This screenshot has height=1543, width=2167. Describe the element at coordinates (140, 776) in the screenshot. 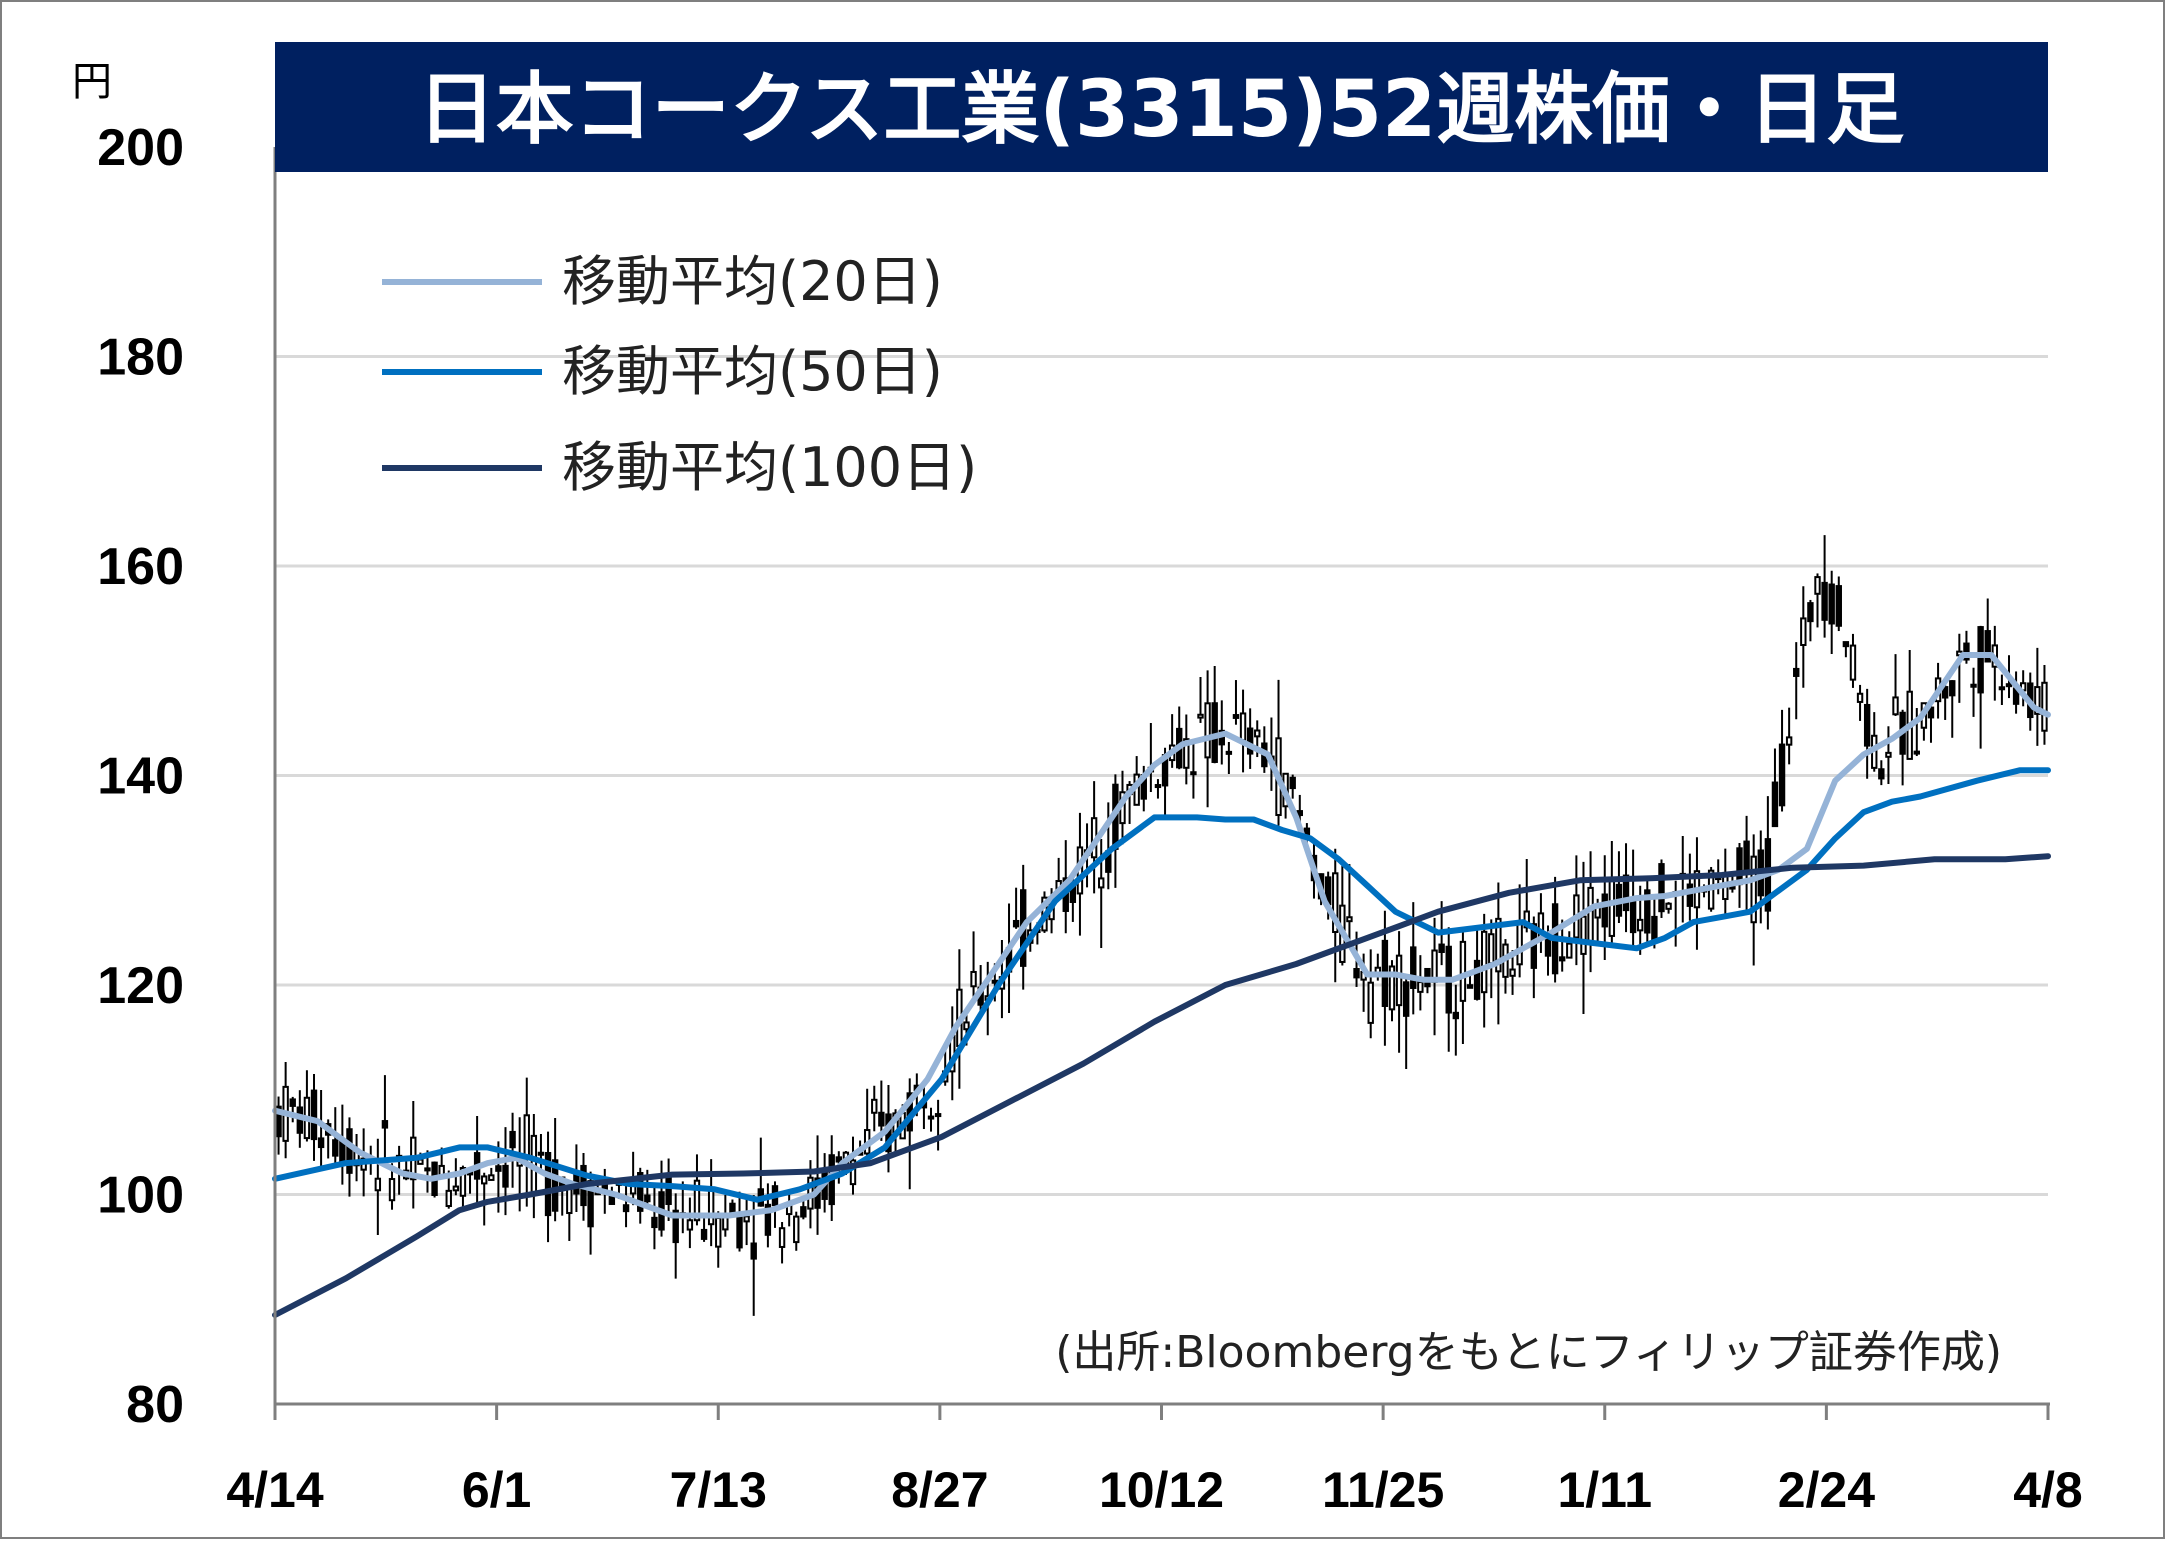

I see `y-tick-labels: 80 100 120 140 160 180 200` at that location.